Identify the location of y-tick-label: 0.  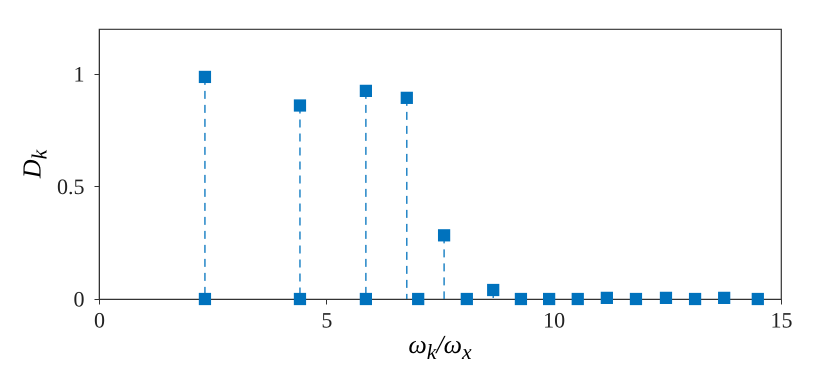
(79, 299).